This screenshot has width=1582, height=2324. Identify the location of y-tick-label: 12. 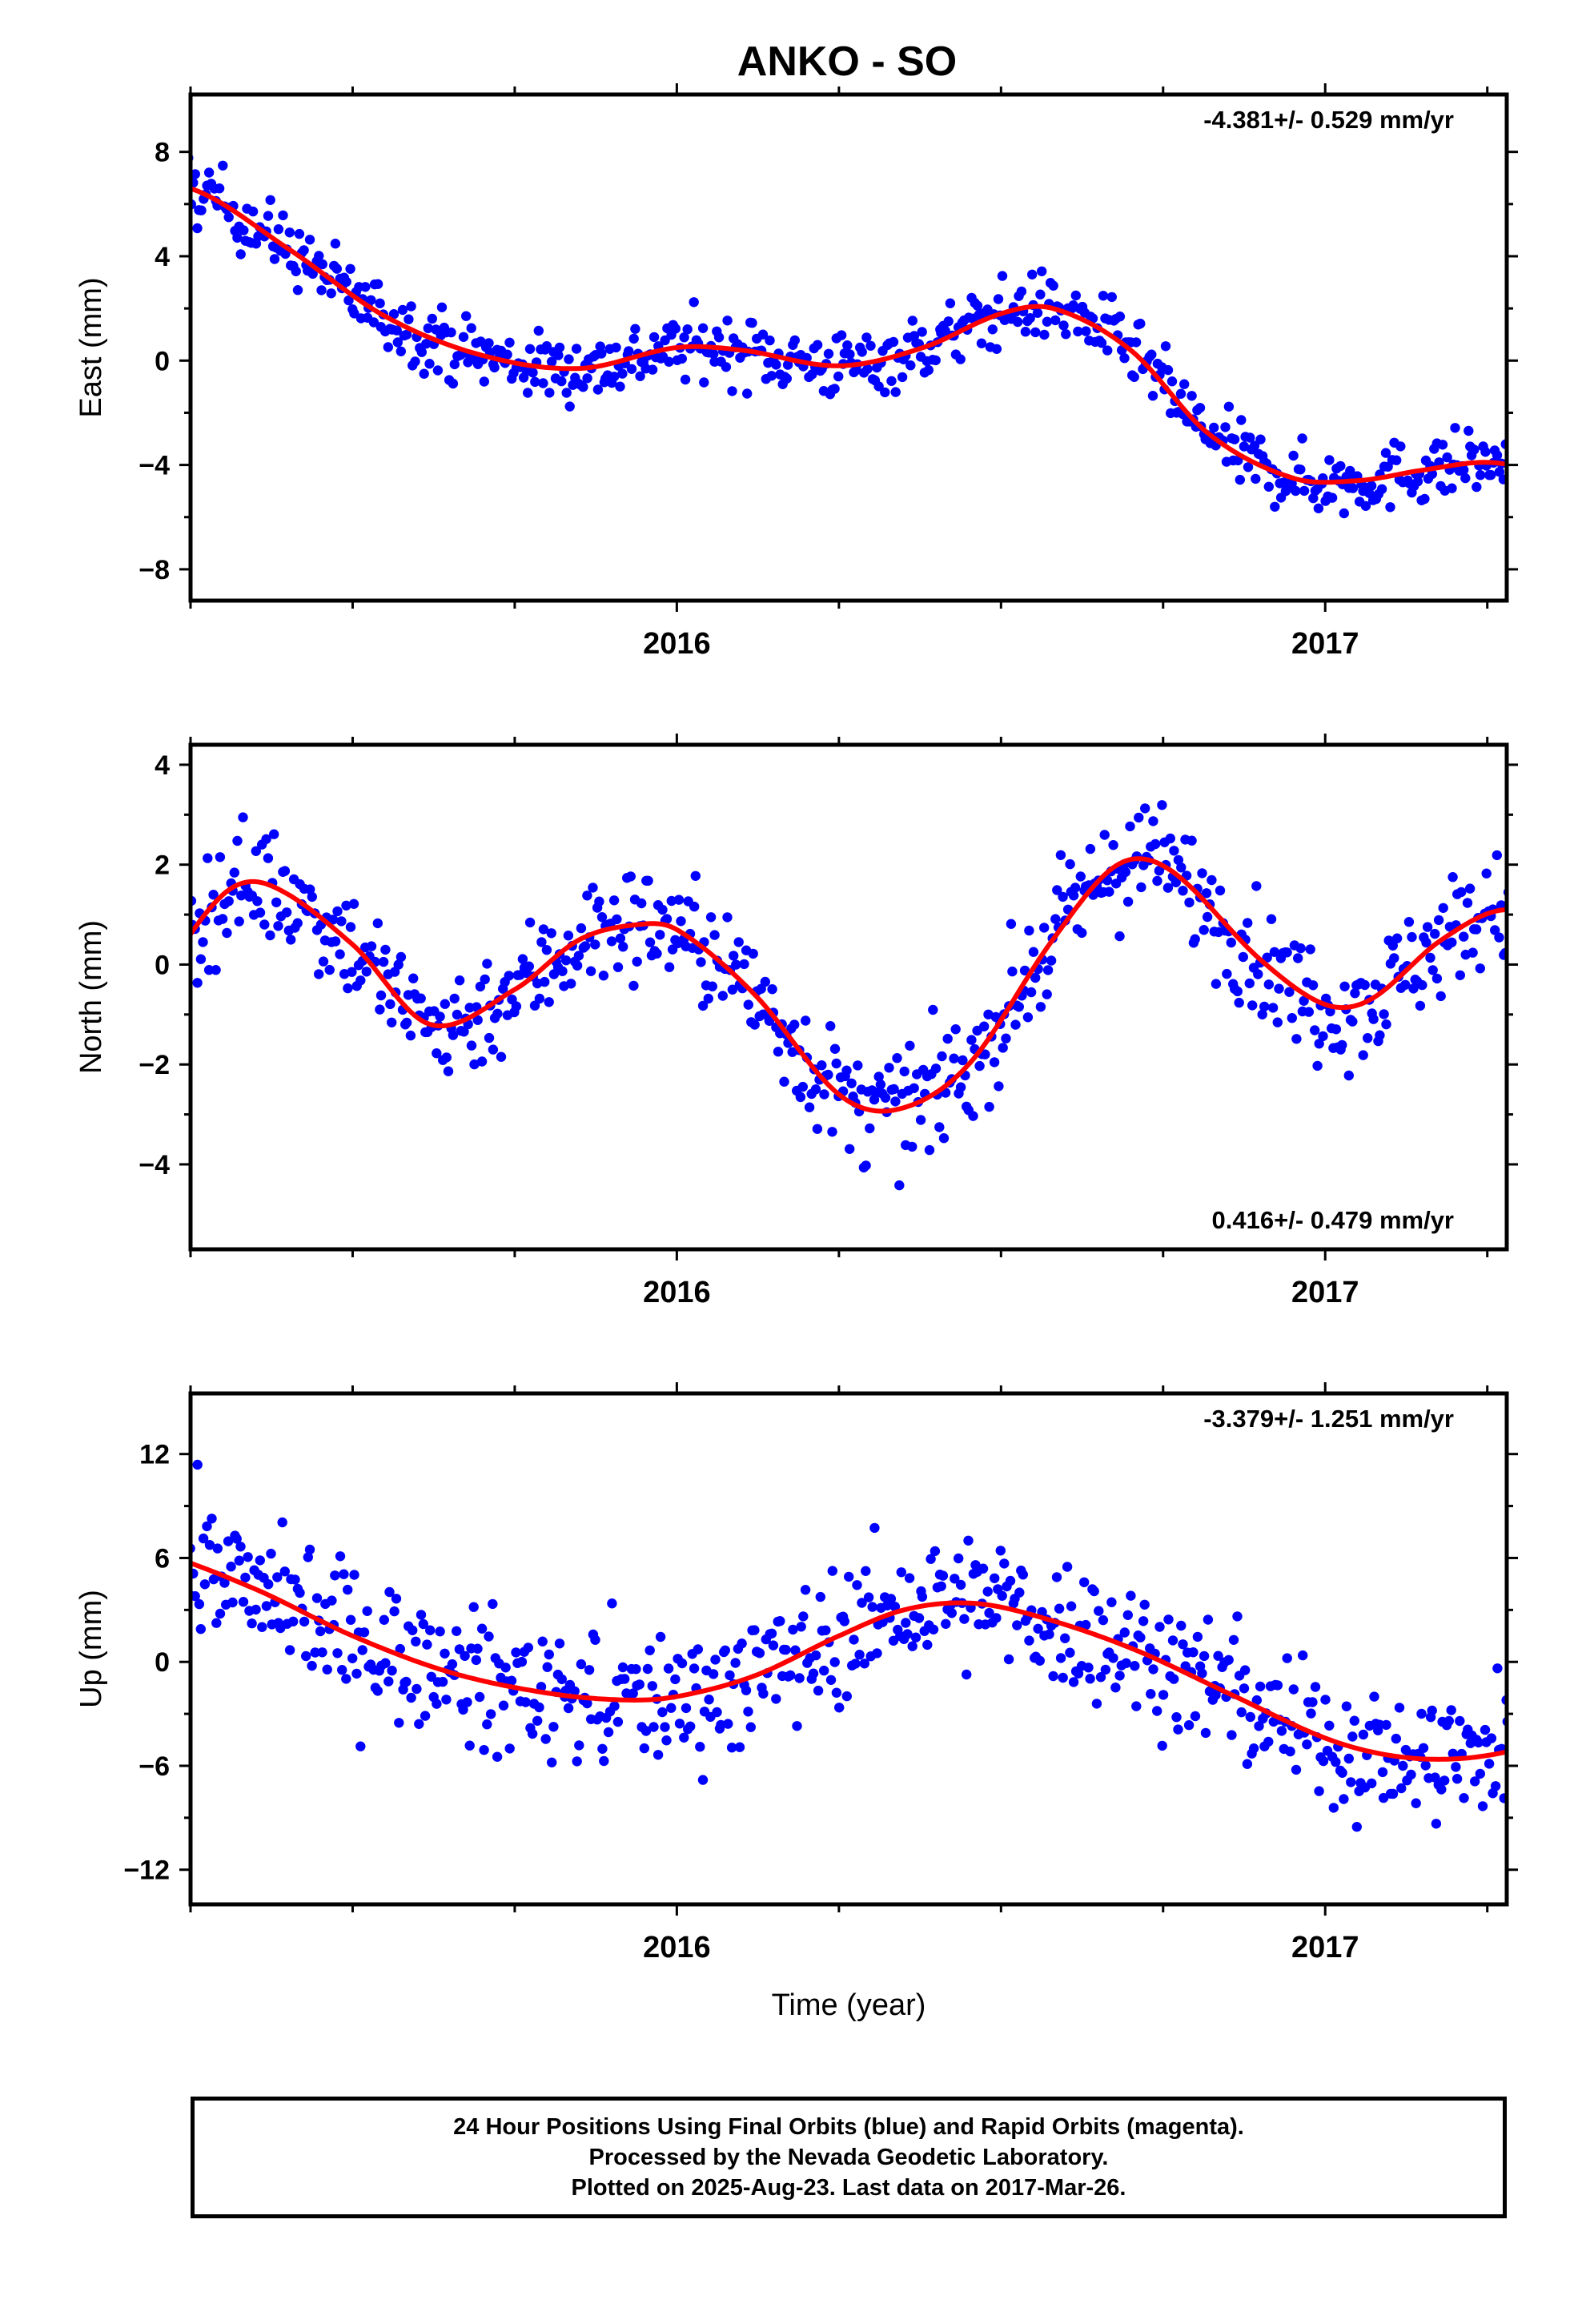
(154, 1455).